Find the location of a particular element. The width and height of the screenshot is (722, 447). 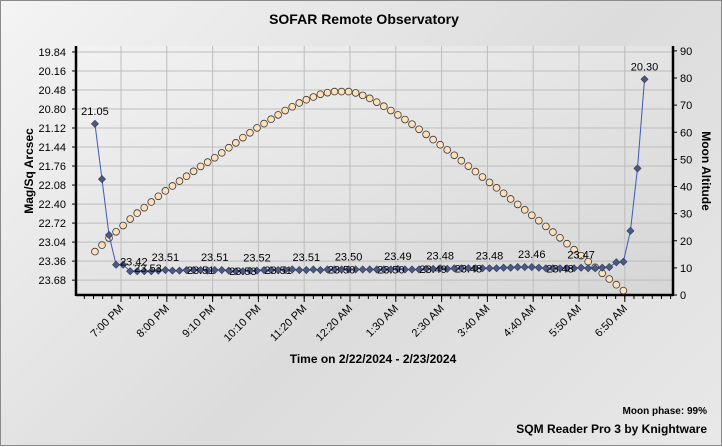

x-tick-label: 12:20 AM is located at coordinates (334, 323).